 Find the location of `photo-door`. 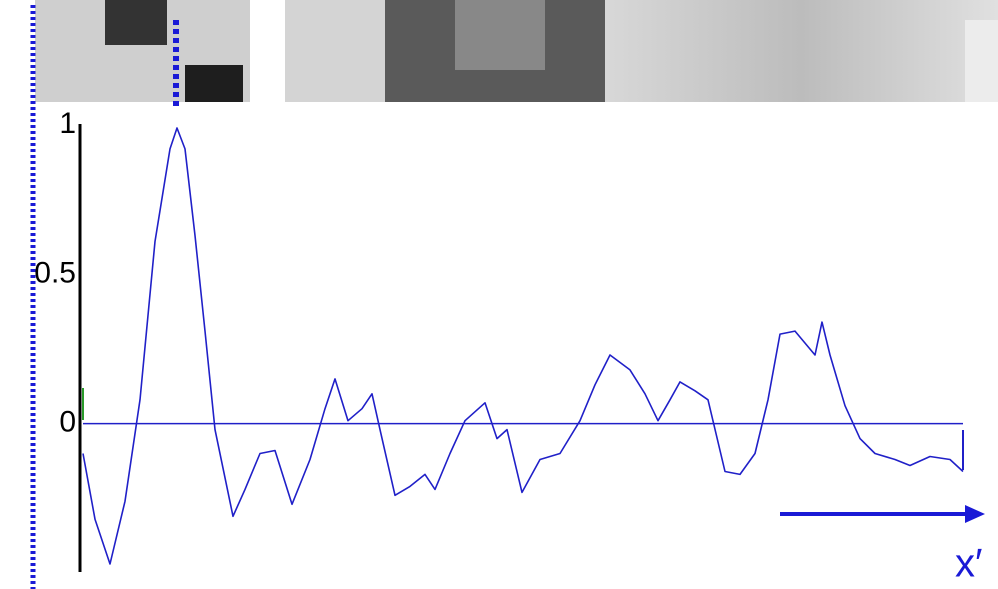

photo-door is located at coordinates (981, 61).